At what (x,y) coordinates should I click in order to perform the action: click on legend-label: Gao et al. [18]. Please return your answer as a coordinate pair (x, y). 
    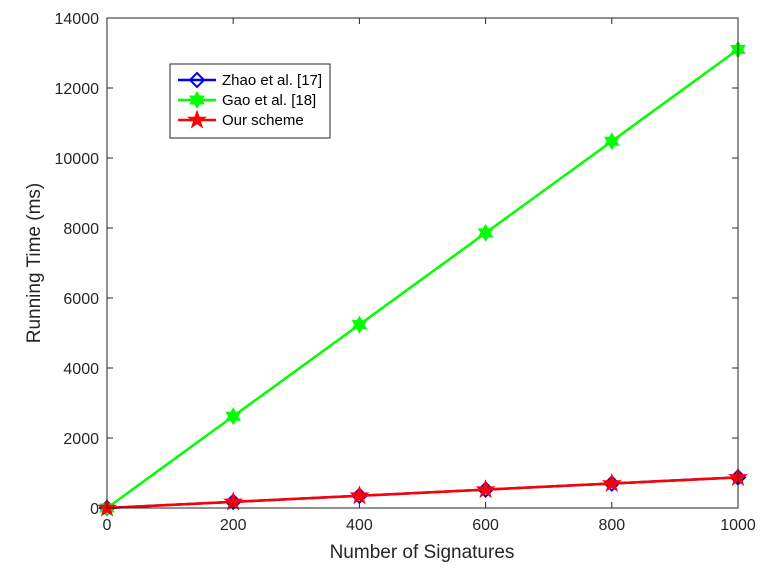
    Looking at the image, I should click on (269, 100).